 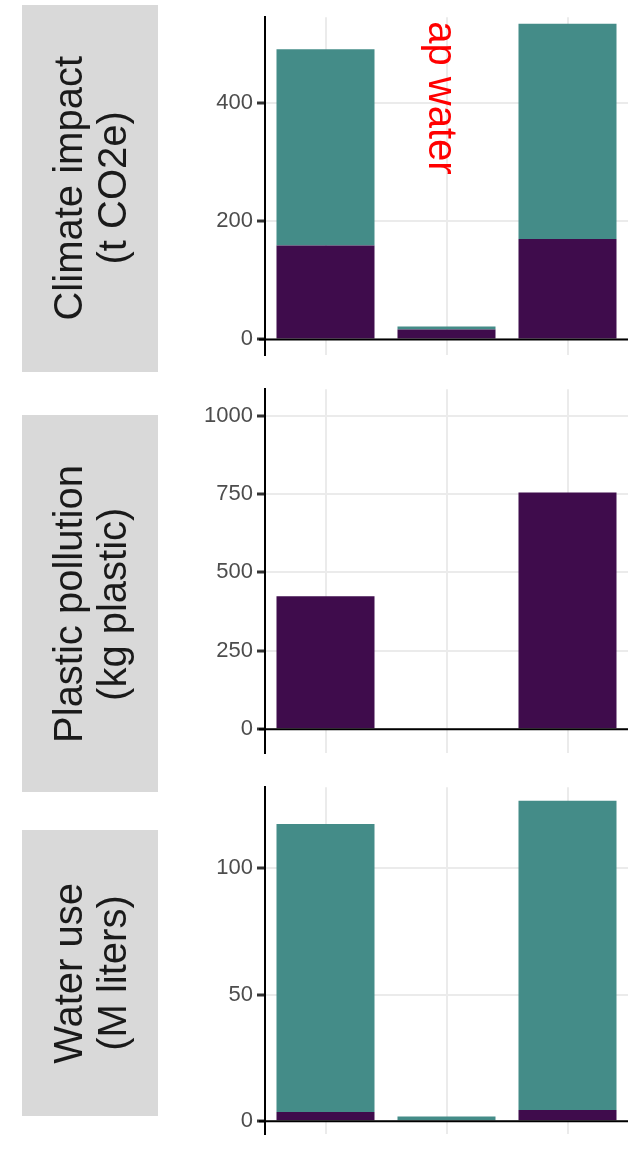 What do you see at coordinates (234, 493) in the screenshot?
I see `y-tick-label: 750` at bounding box center [234, 493].